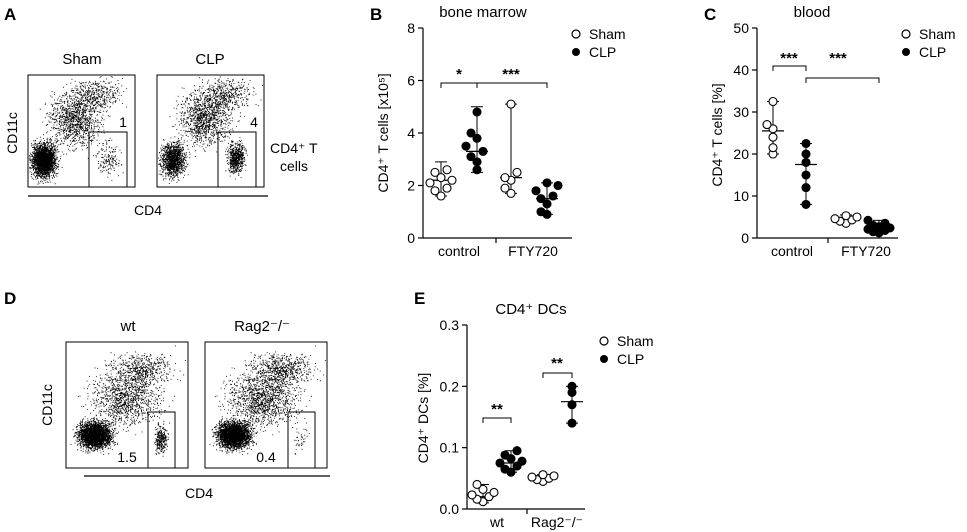  What do you see at coordinates (937, 34) in the screenshot?
I see `legend-label-sham-c: Sham` at bounding box center [937, 34].